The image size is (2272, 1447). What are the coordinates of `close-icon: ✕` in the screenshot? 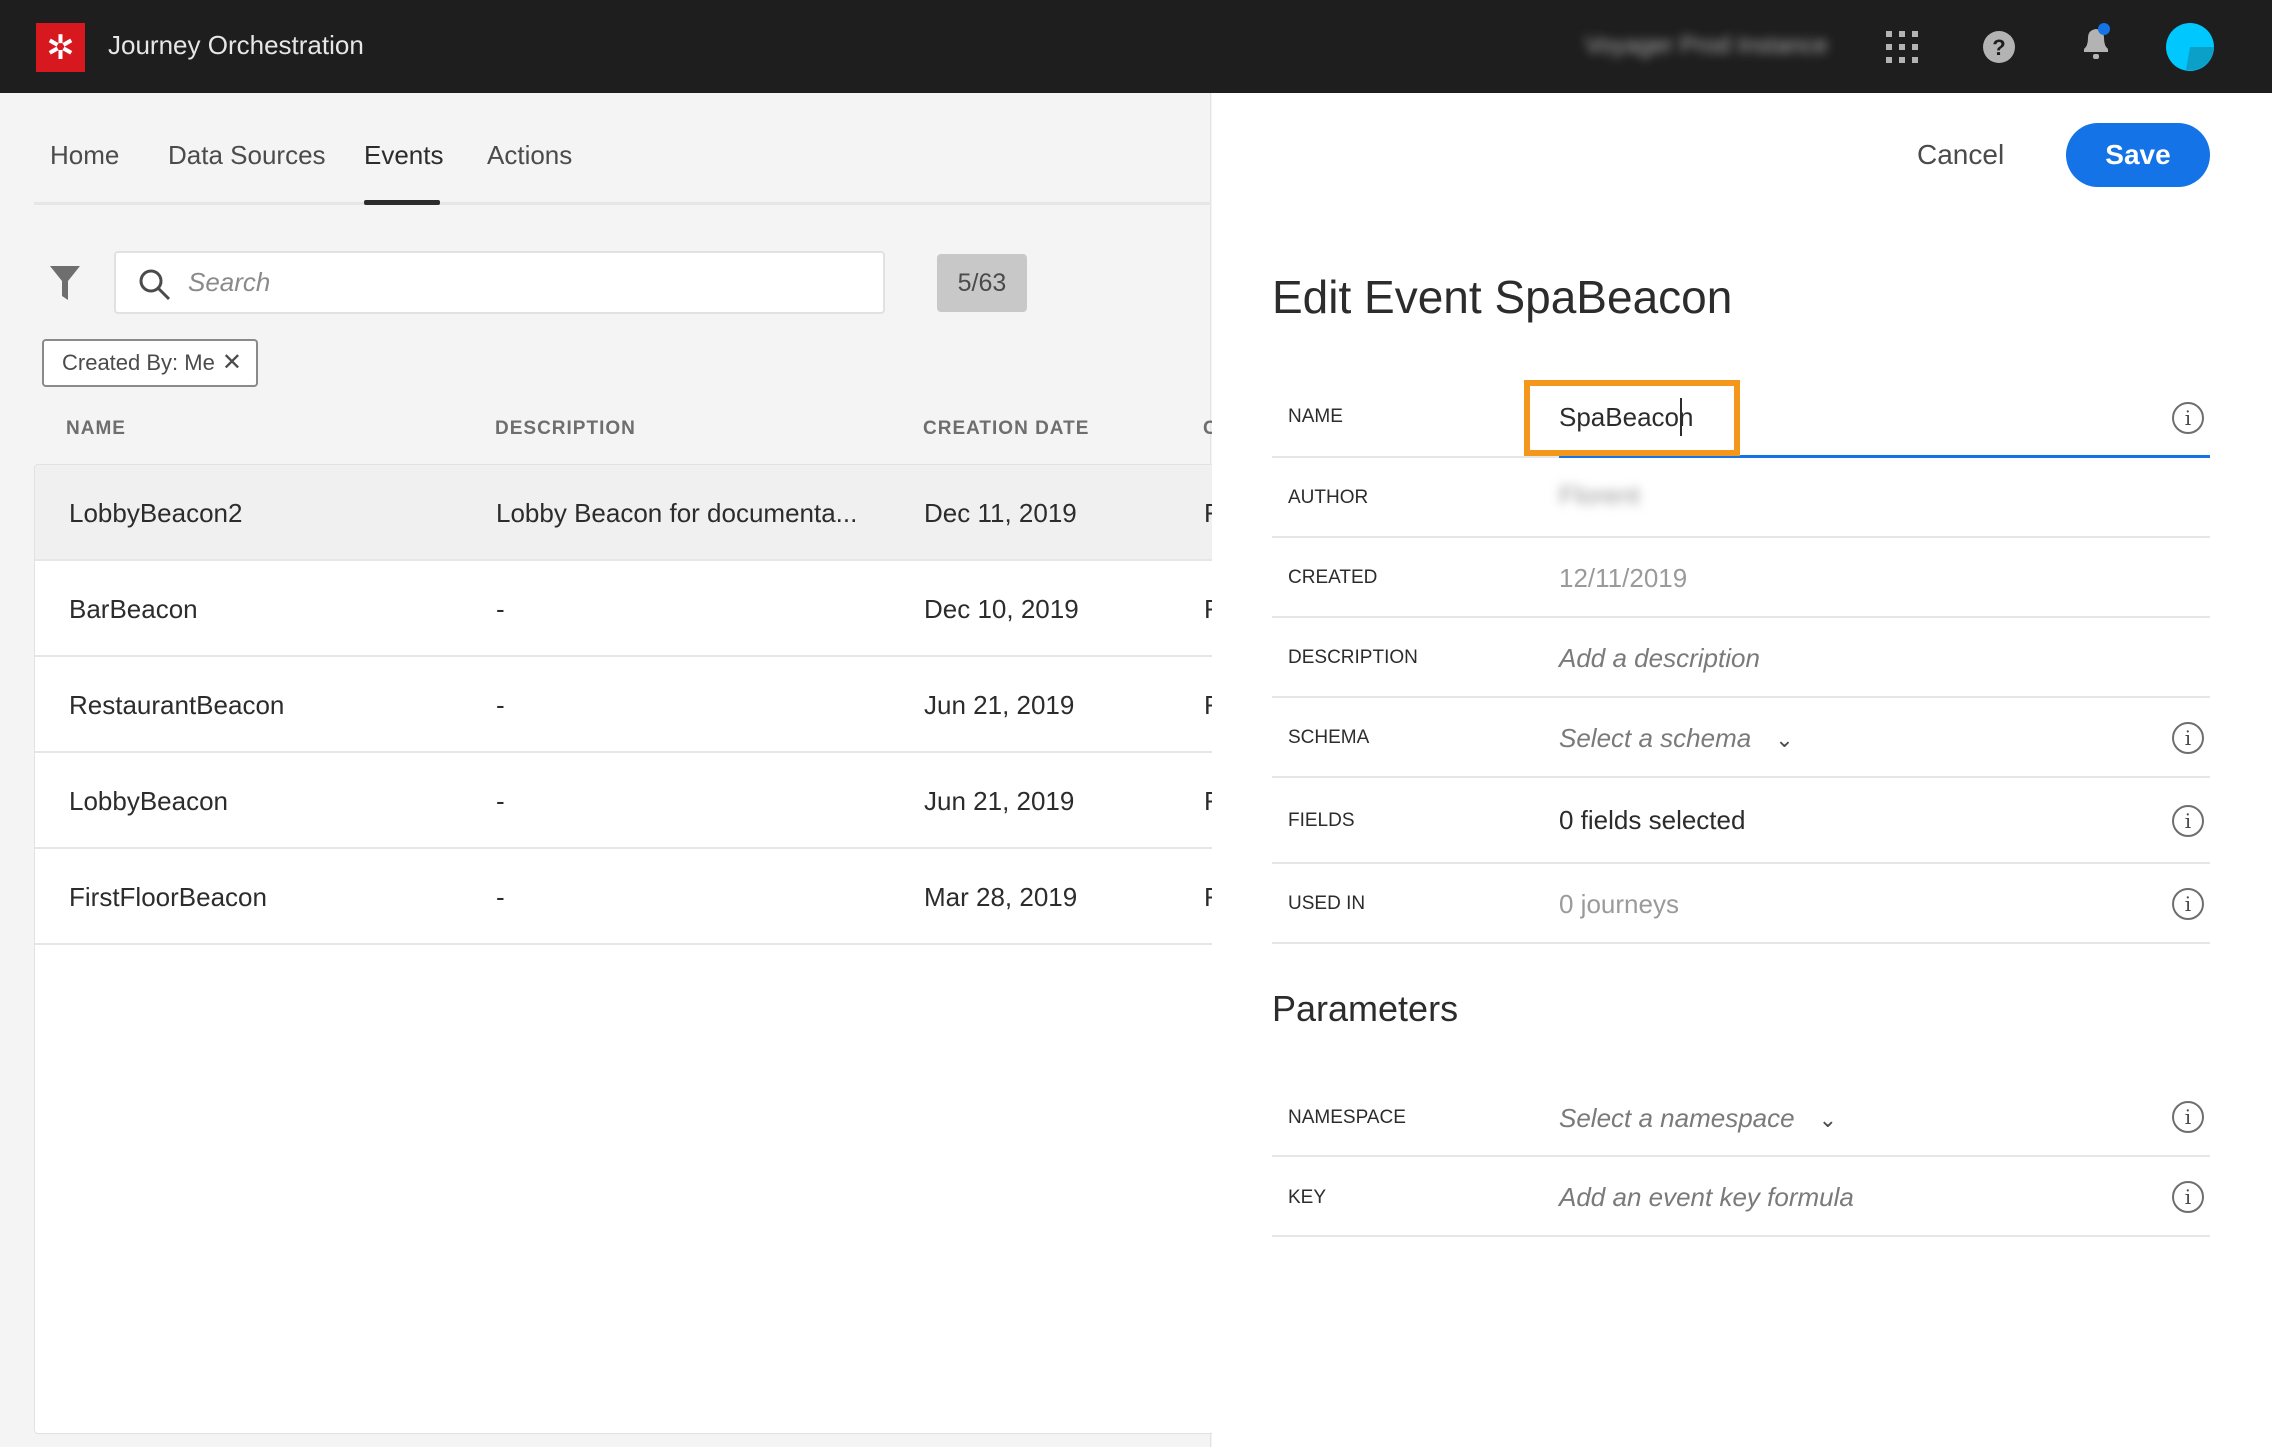 It's located at (231, 362).